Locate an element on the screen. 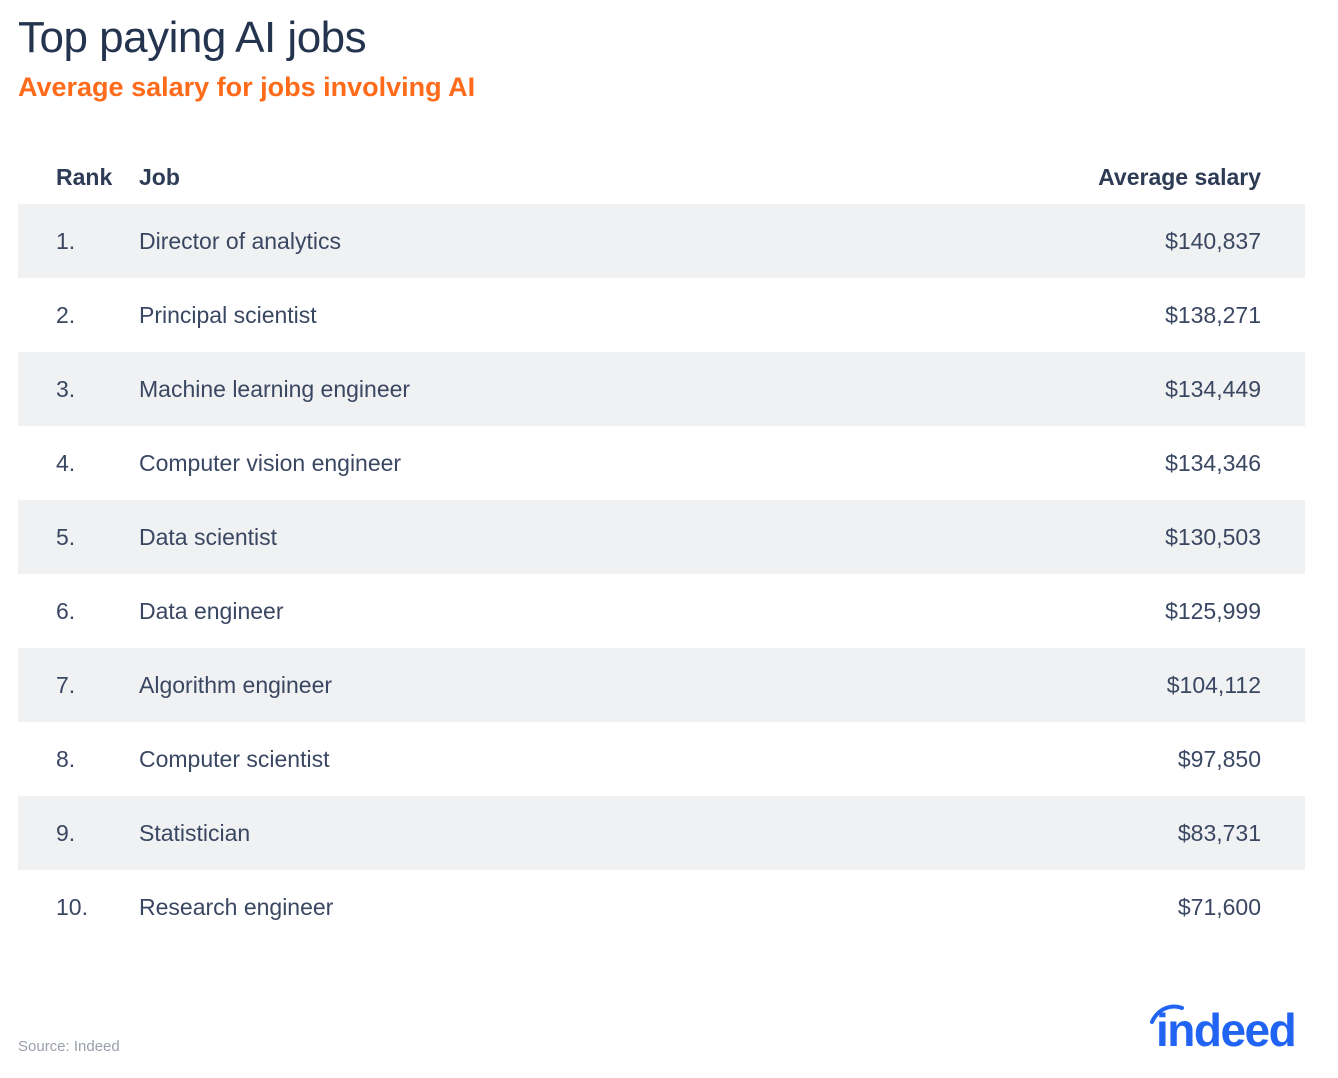 Image resolution: width=1338 pixels, height=1078 pixels. job-cell: Statistician is located at coordinates (195, 833).